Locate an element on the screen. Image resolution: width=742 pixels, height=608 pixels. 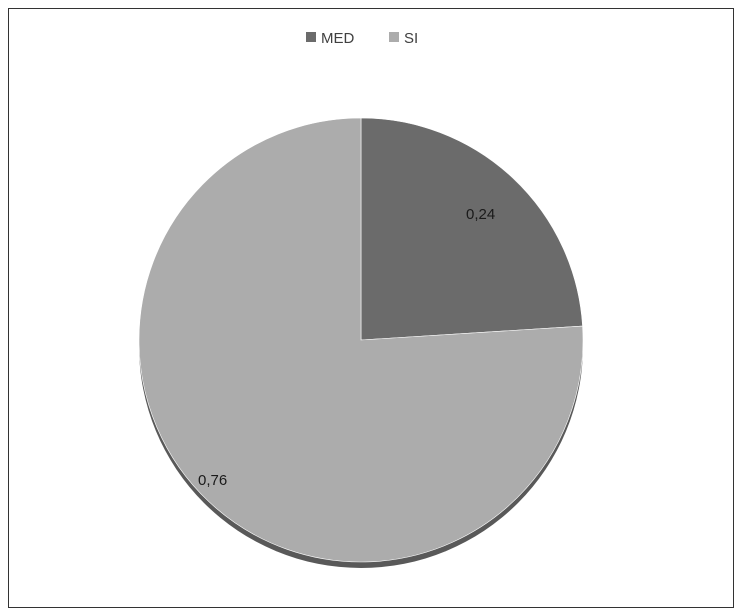
legend-item-med: MED is located at coordinates (330, 38).